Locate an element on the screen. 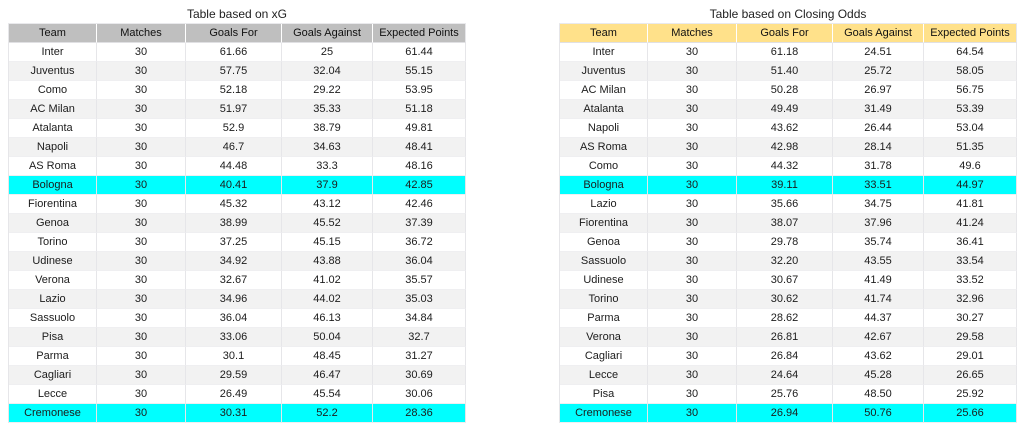 This screenshot has width=1024, height=430. value-cell: 53.39 is located at coordinates (970, 109).